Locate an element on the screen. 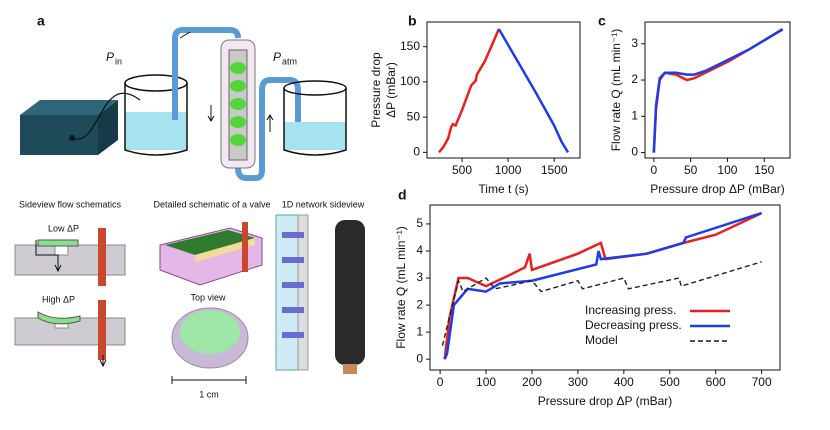 Image resolution: width=830 pixels, height=430 pixels. x-tick-label: 1000 is located at coordinates (508, 170).